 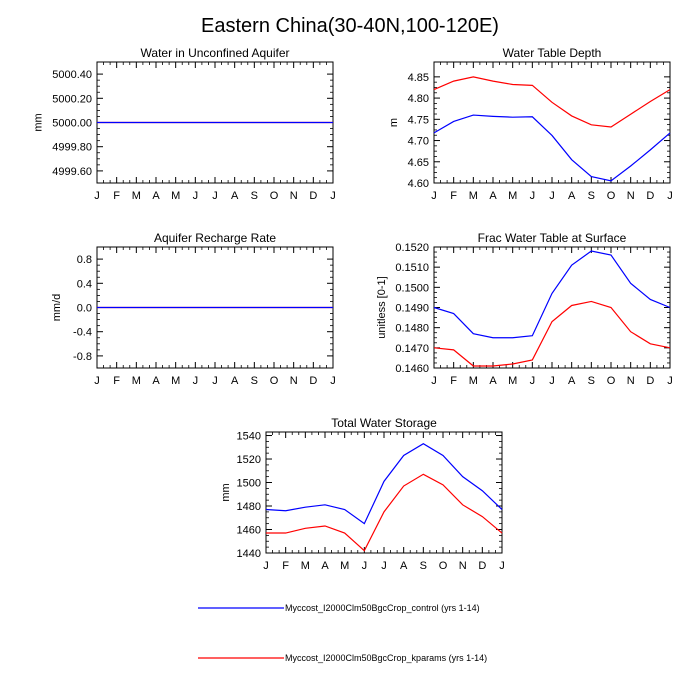 What do you see at coordinates (412, 309) in the screenshot?
I see `y-tick-label: 0.1490` at bounding box center [412, 309].